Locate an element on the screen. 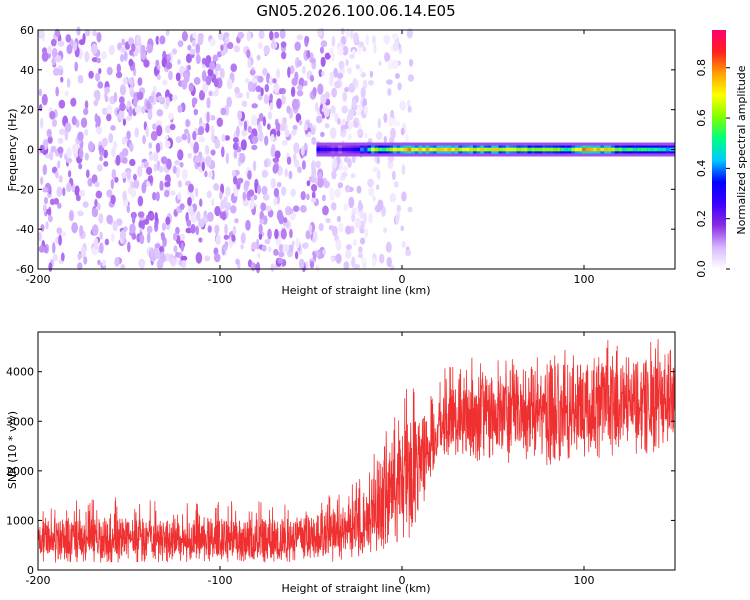 Image resolution: width=750 pixels, height=600 pixels. snr-y-label: SNR (10 * v/v) is located at coordinates (12, 450).